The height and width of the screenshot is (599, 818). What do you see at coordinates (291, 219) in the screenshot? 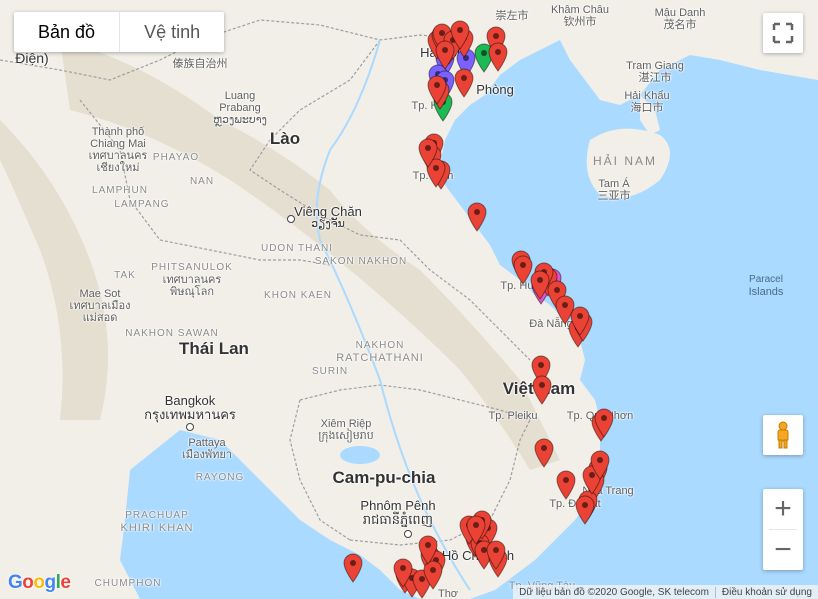
I see `vientiane-dot` at bounding box center [291, 219].